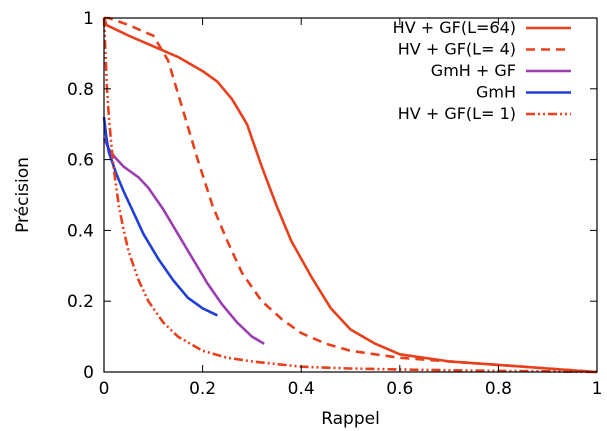  I want to click on legend-label: HV + GF(L= 4), so click(457, 49).